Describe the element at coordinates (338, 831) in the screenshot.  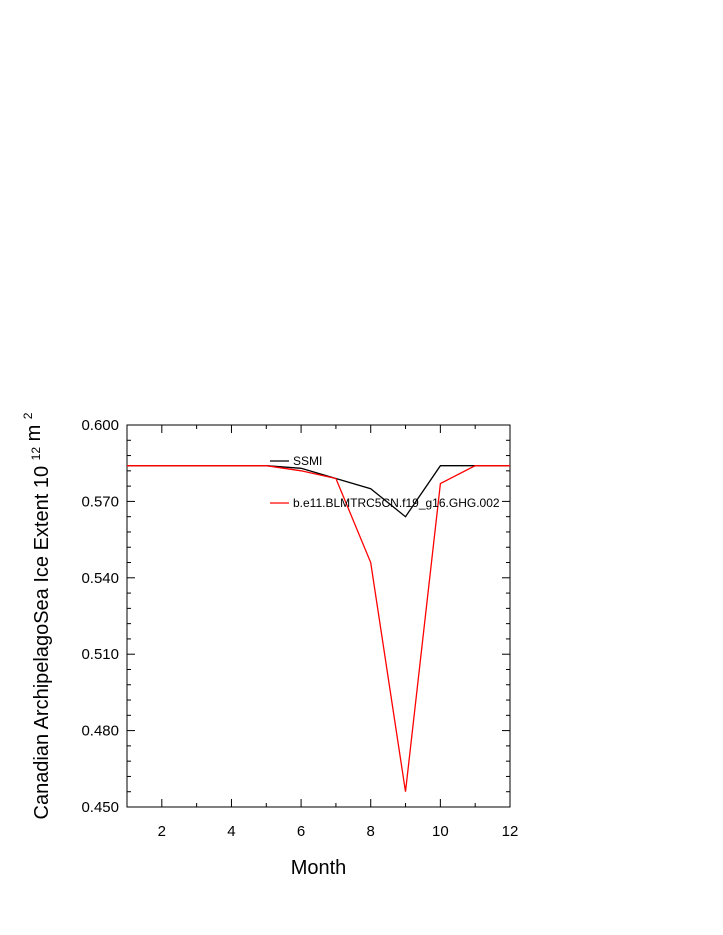
I see `x-tick-labels: 2 4 6 8 10 12` at that location.